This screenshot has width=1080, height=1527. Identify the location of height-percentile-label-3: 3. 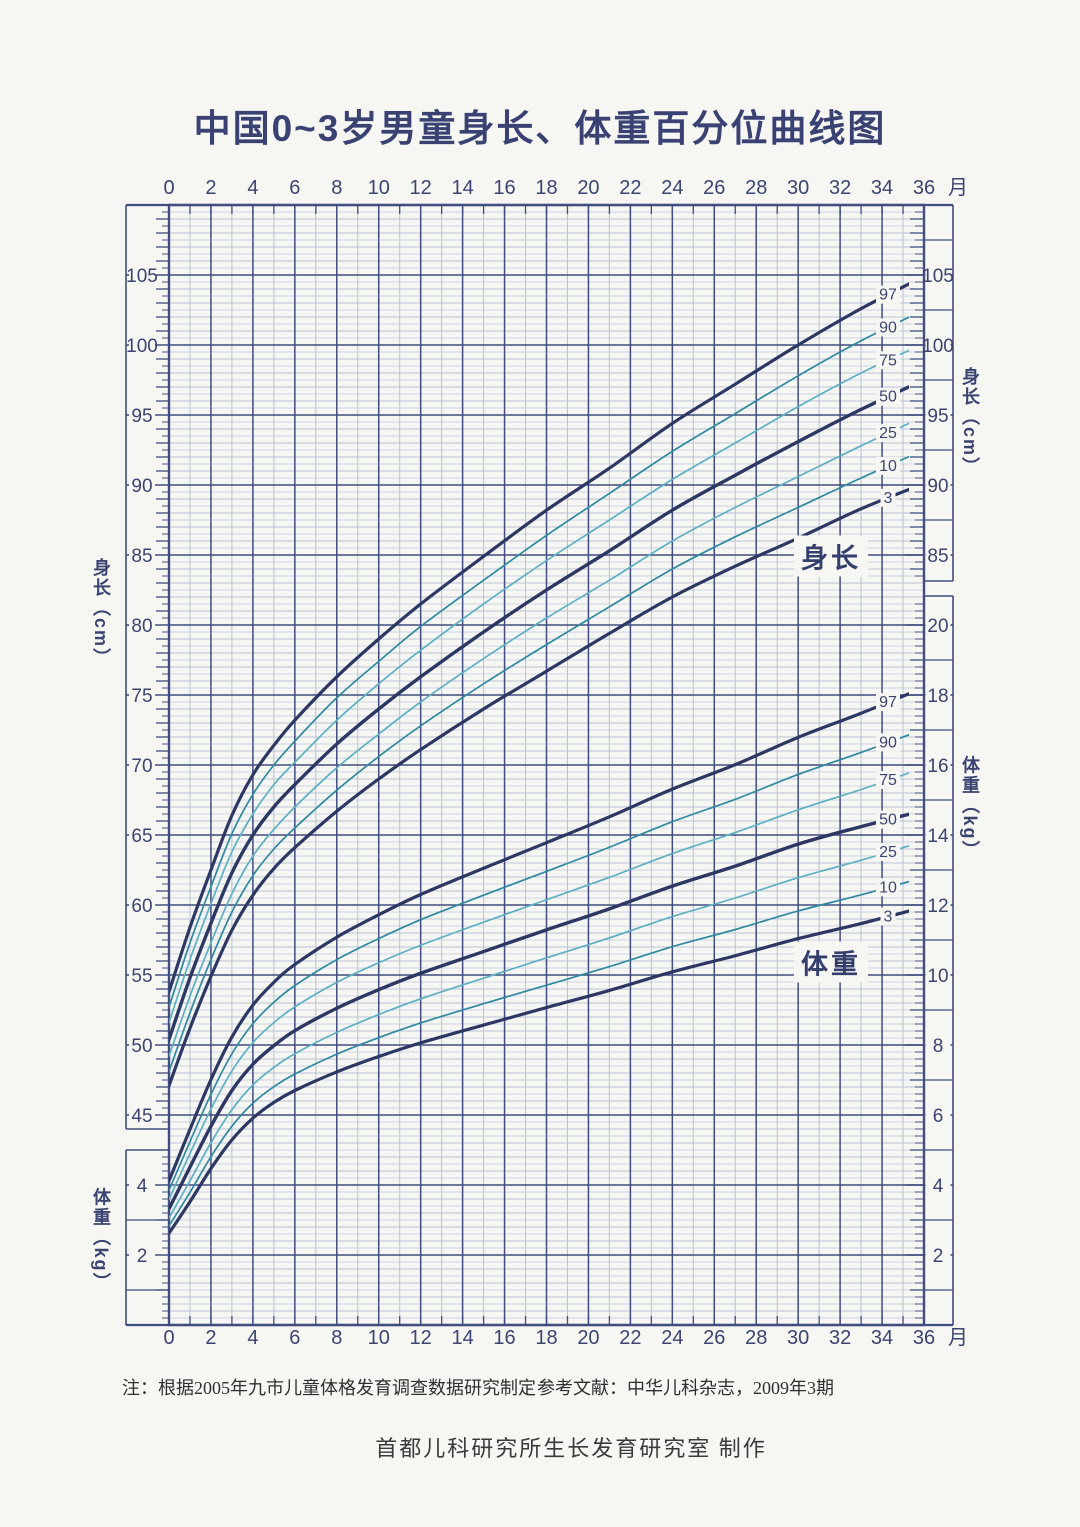
(888, 498).